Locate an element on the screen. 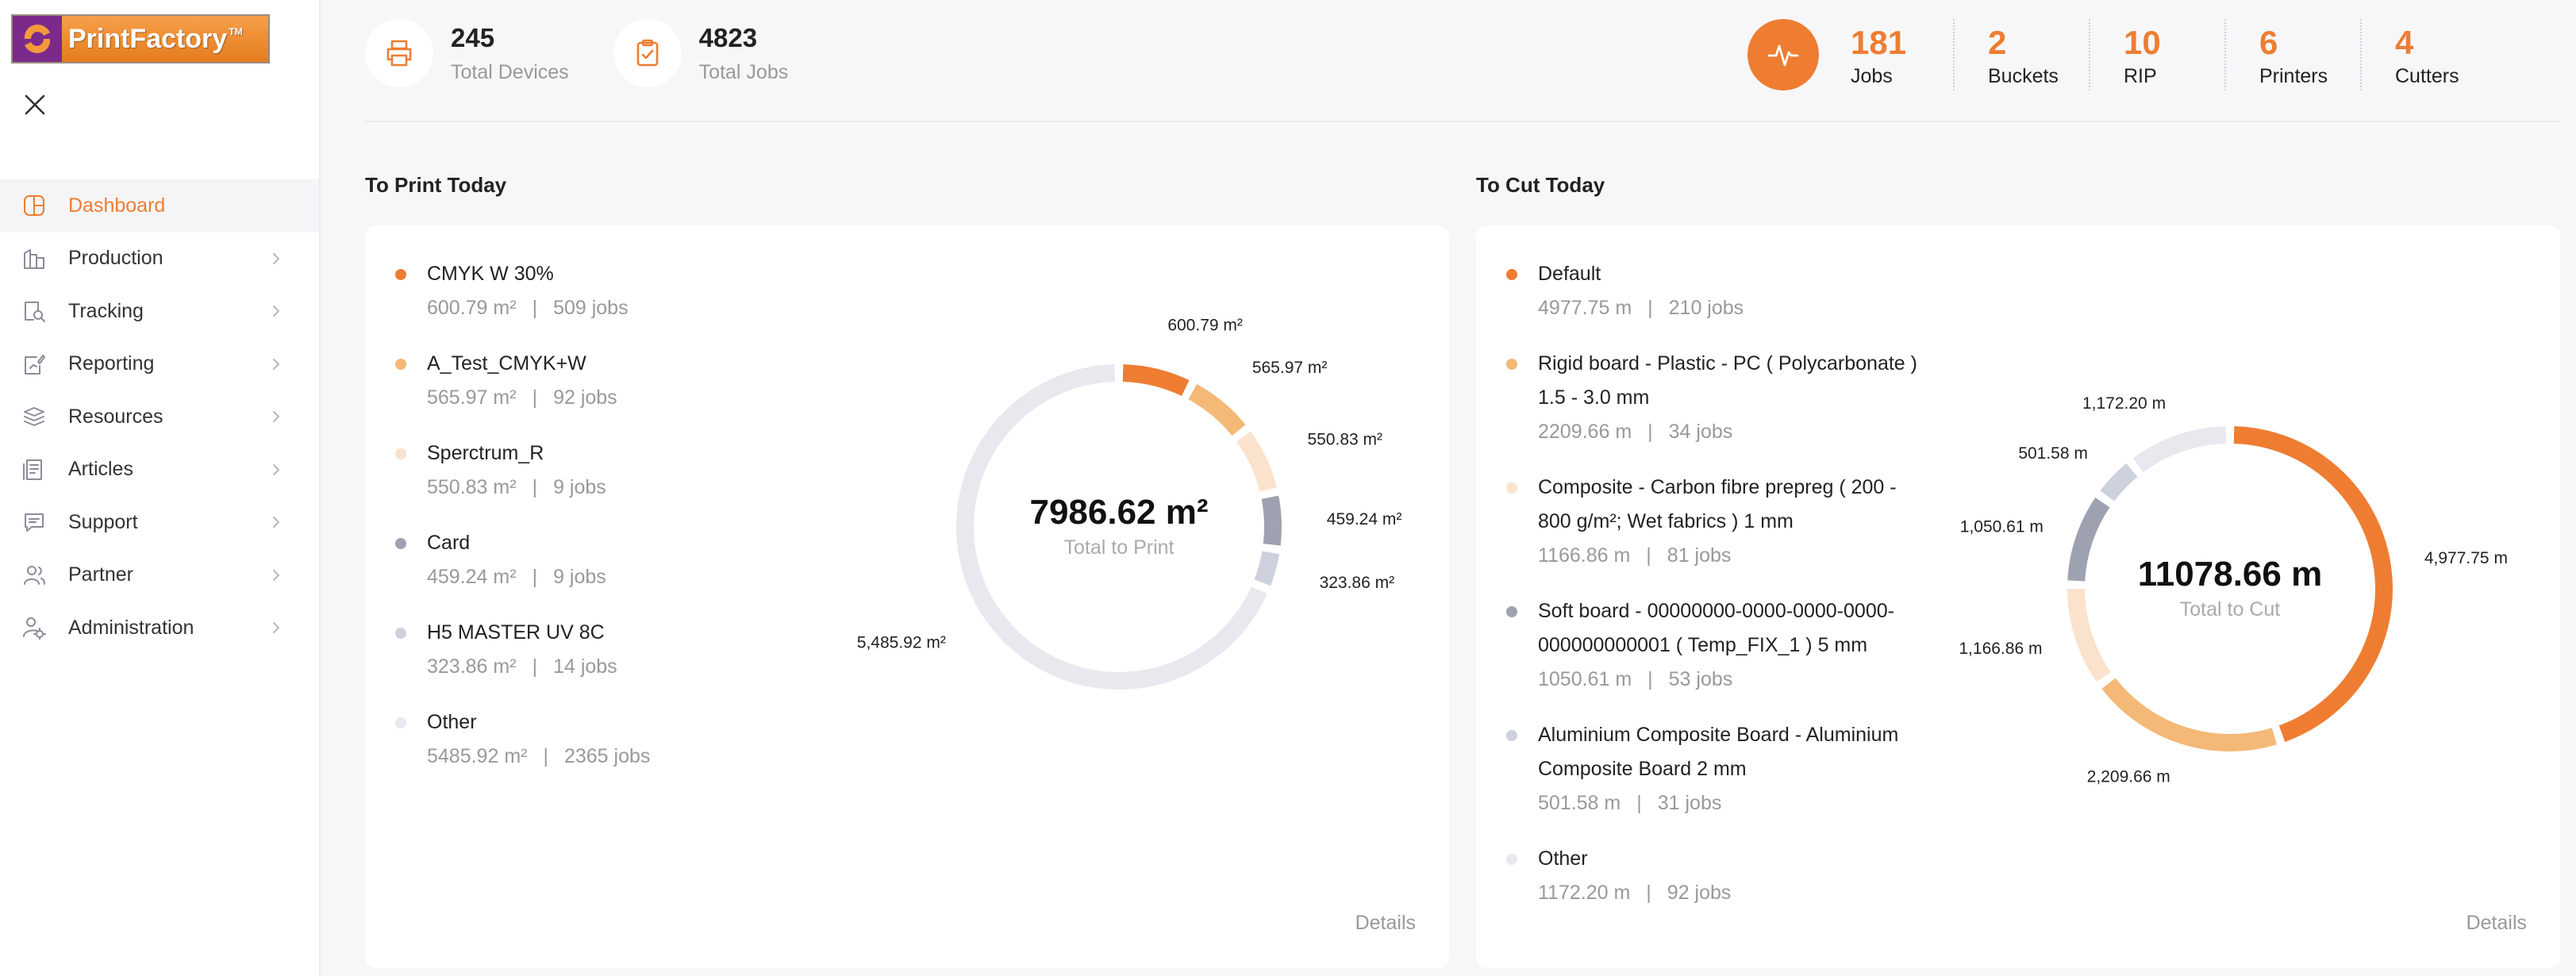 The image size is (2576, 976). donut-data-label: 2,209.66 m is located at coordinates (2128, 777).